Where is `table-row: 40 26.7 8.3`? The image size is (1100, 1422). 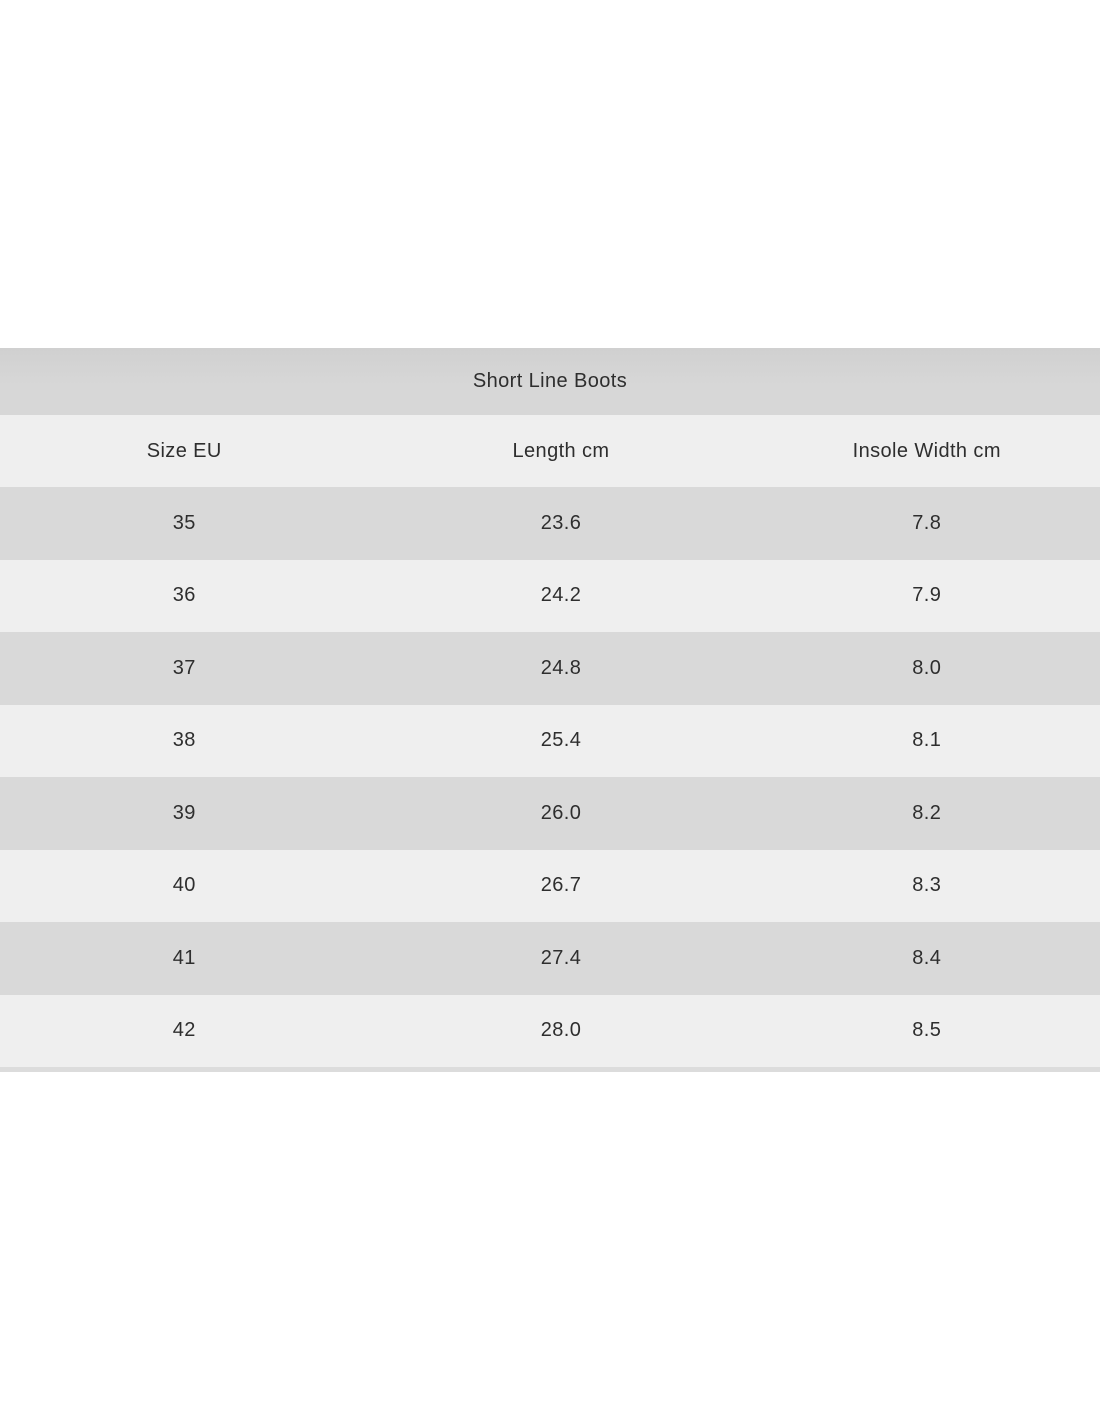 table-row: 40 26.7 8.3 is located at coordinates (550, 885).